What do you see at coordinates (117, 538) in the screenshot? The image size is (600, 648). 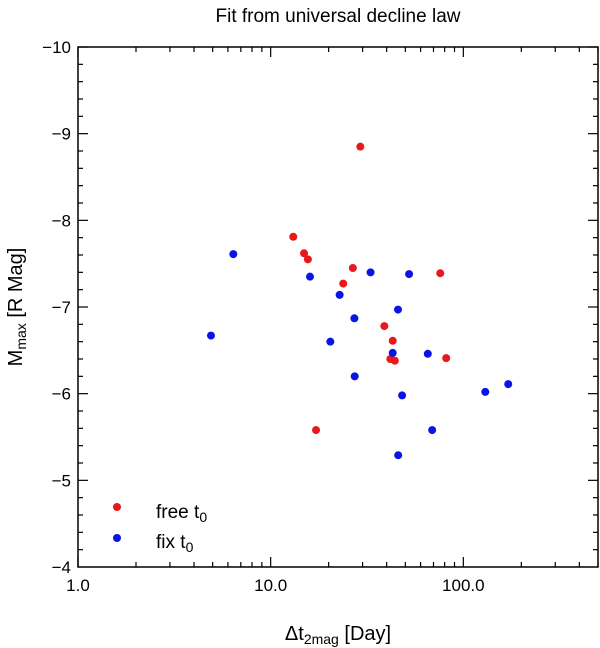 I see `legend-marker-fix-t0` at bounding box center [117, 538].